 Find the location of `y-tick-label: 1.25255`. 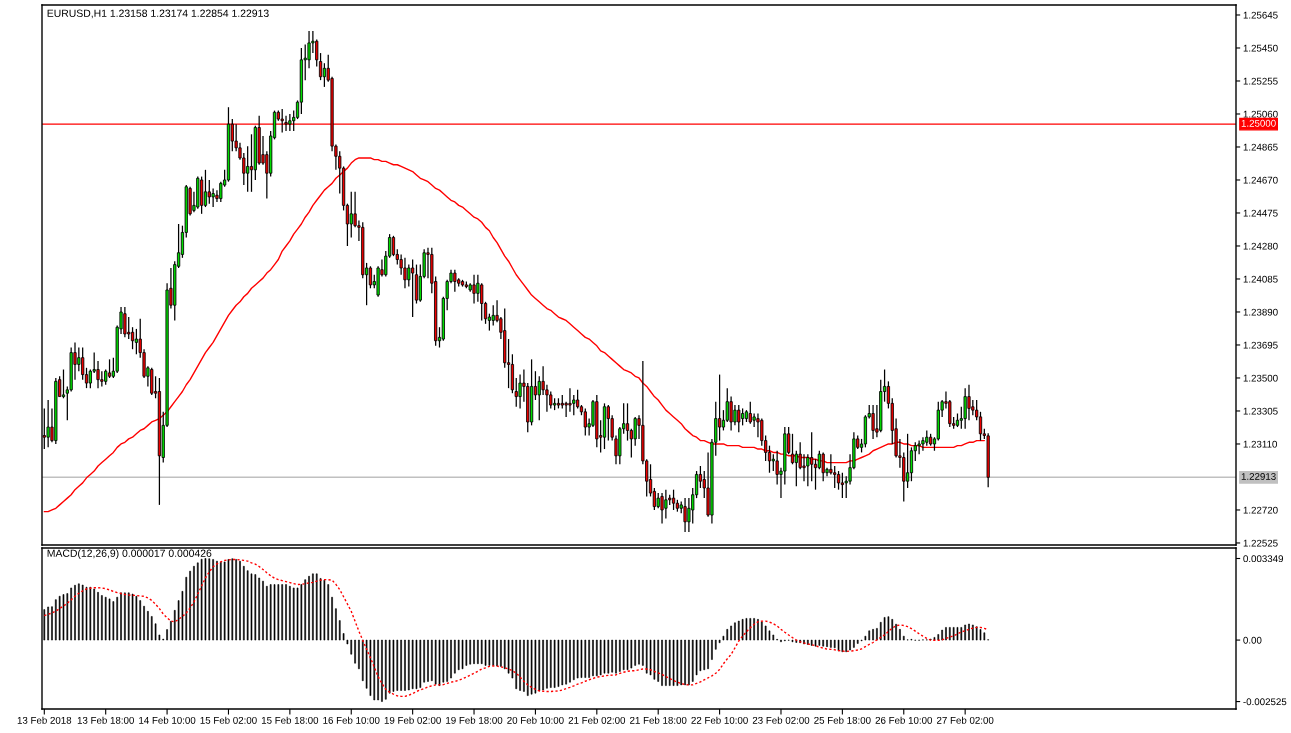

y-tick-label: 1.25255 is located at coordinates (1260, 81).